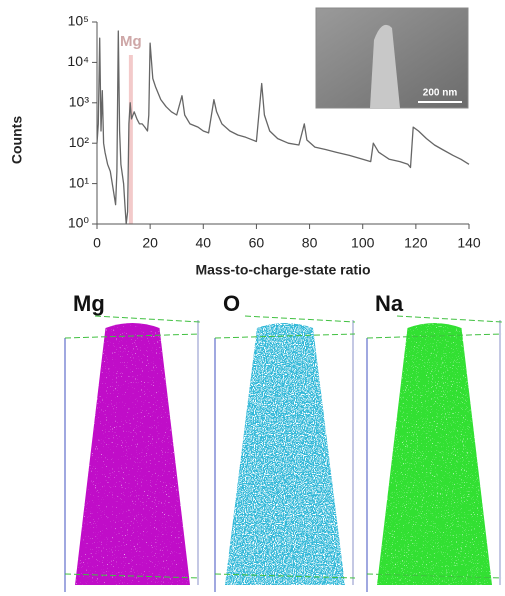 The width and height of the screenshot is (505, 596). I want to click on y-tick-label: 10⁵, so click(78, 21).